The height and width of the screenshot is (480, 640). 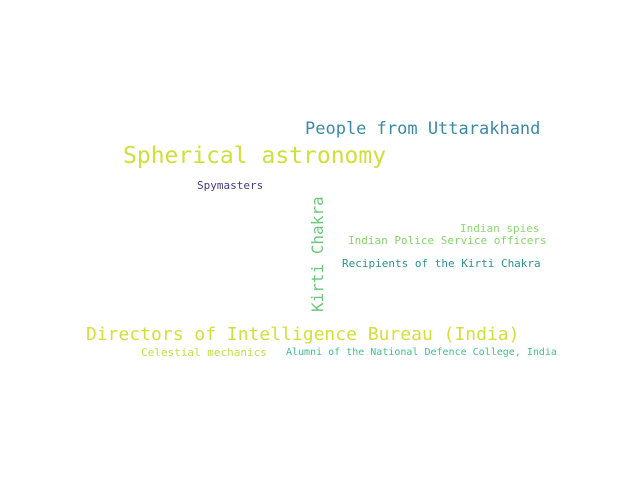 I want to click on word-celestial-mechanics: Celestial mechanics, so click(x=204, y=352).